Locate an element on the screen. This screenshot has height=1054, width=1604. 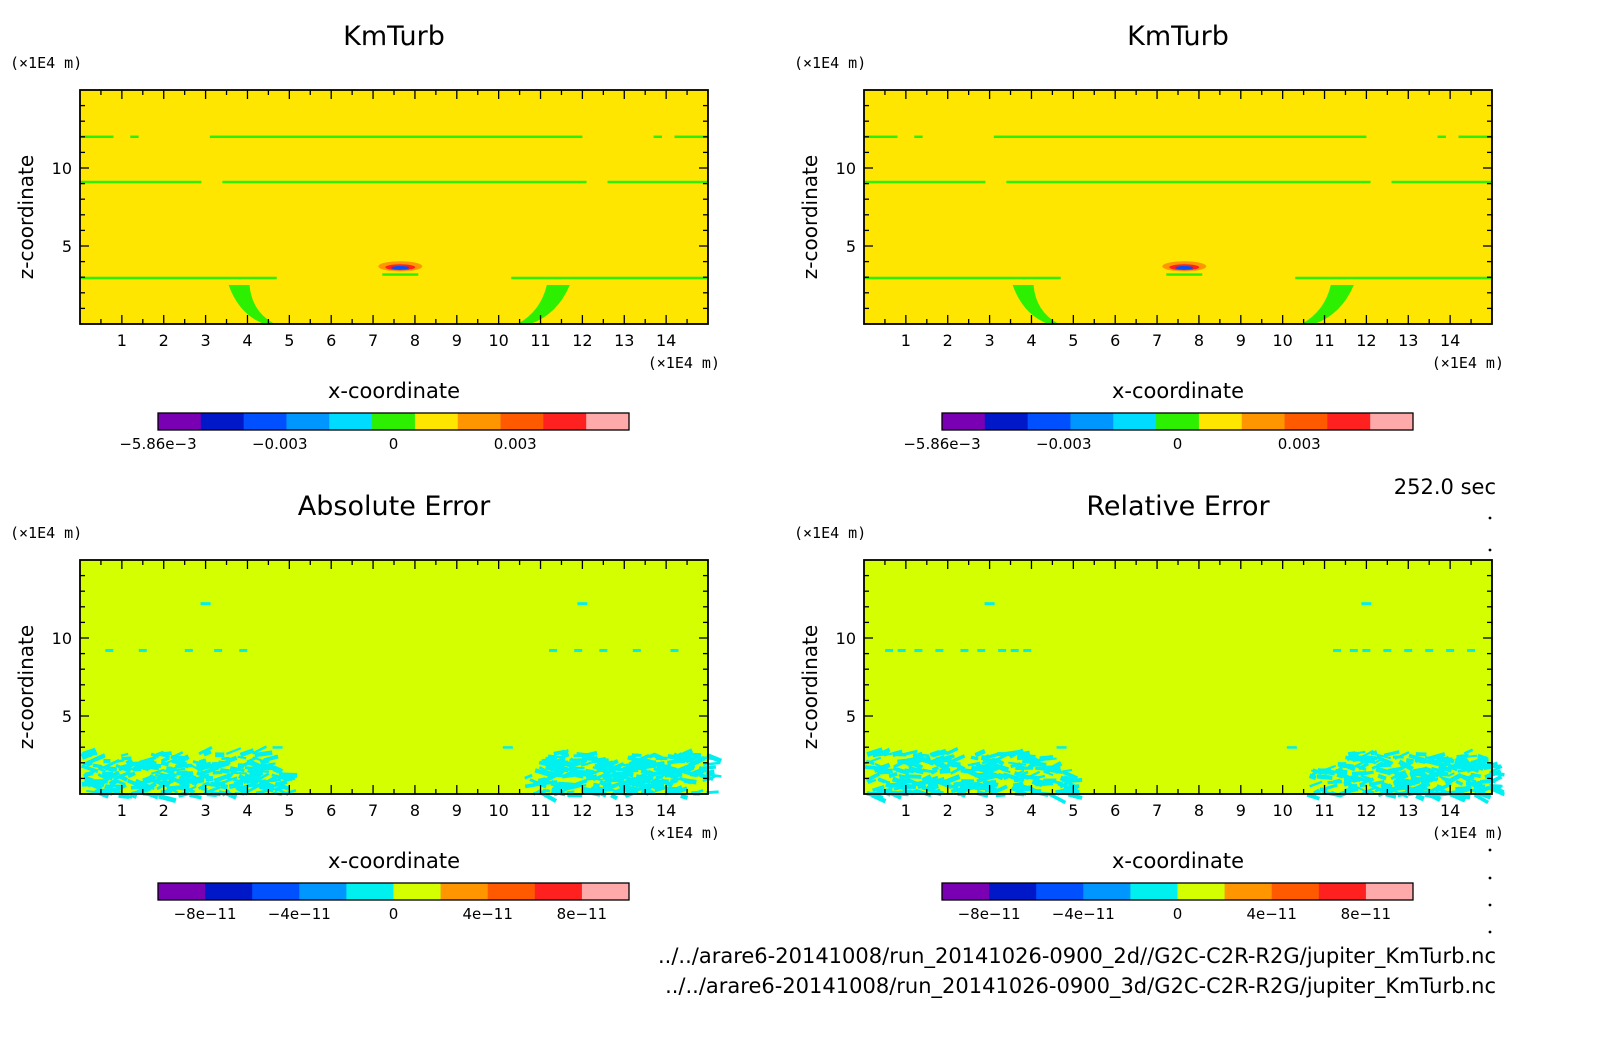
y-axis-label: z-coordinate is located at coordinates (26, 217).